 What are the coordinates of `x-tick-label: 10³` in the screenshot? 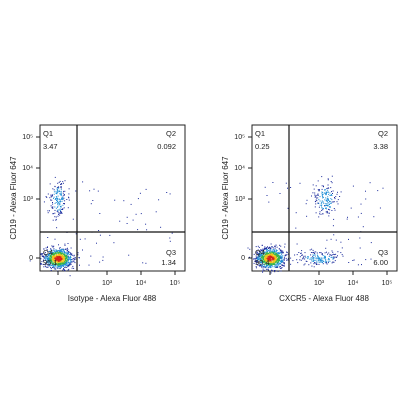 It's located at (107, 283).